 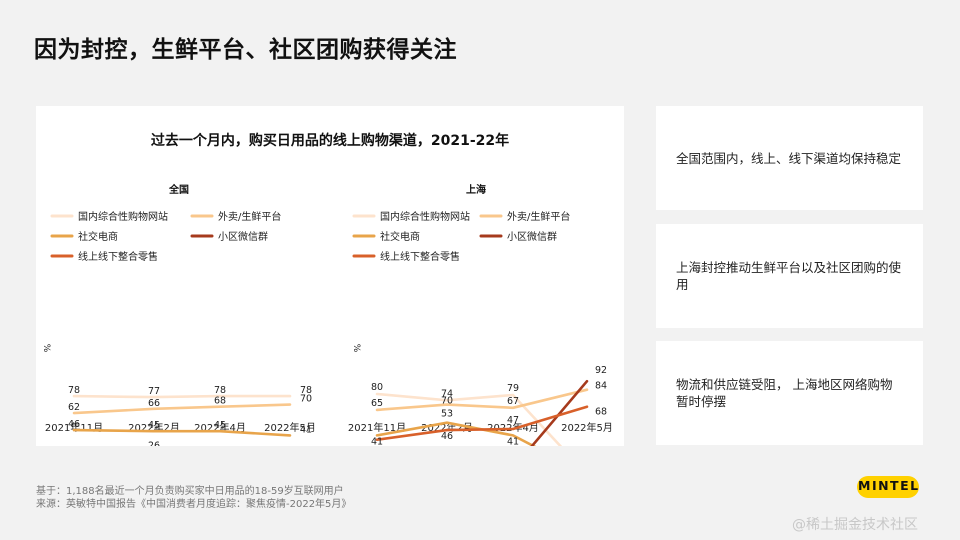 What do you see at coordinates (447, 401) in the screenshot?
I see `panel-2-data-label-2-2: 70` at bounding box center [447, 401].